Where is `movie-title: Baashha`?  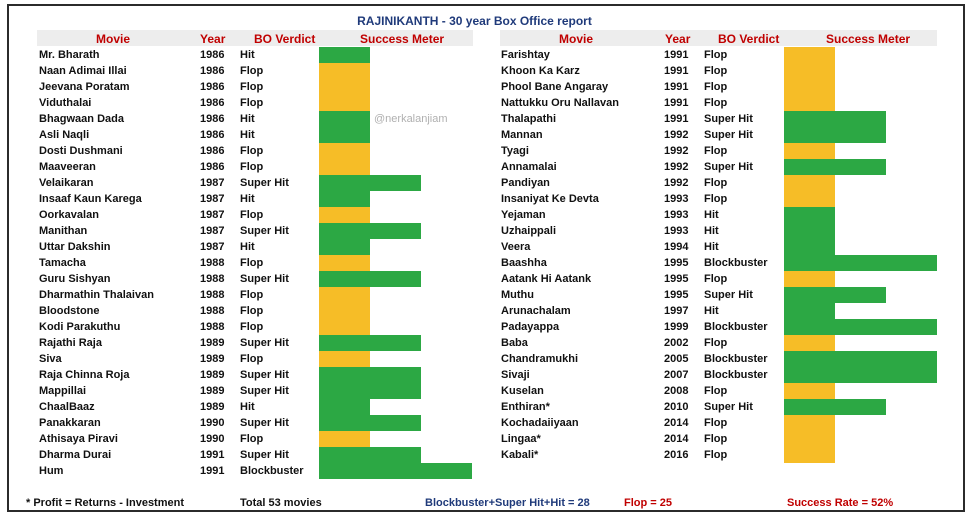 movie-title: Baashha is located at coordinates (524, 263).